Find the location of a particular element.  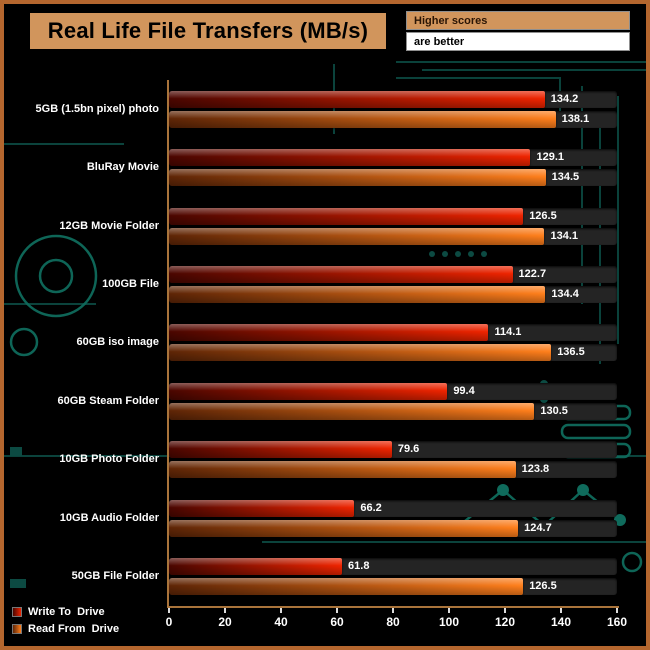

bar-pair: 126.5 134.1 is located at coordinates (393, 226).